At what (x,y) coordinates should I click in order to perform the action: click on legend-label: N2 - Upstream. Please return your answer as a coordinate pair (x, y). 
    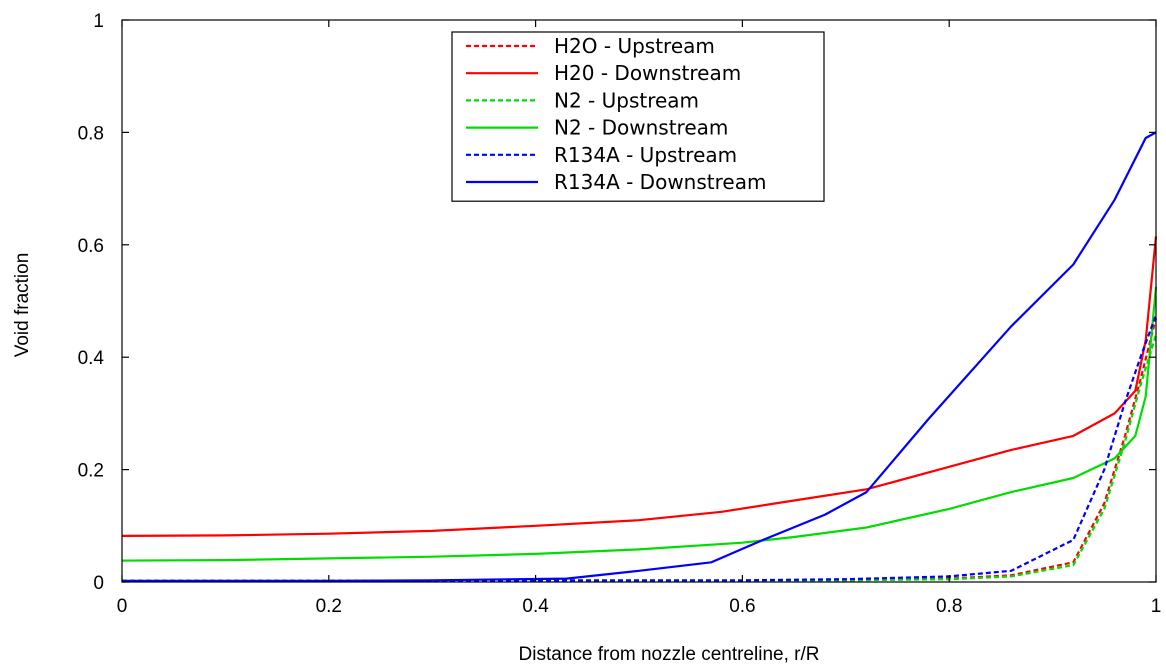
    Looking at the image, I should click on (626, 100).